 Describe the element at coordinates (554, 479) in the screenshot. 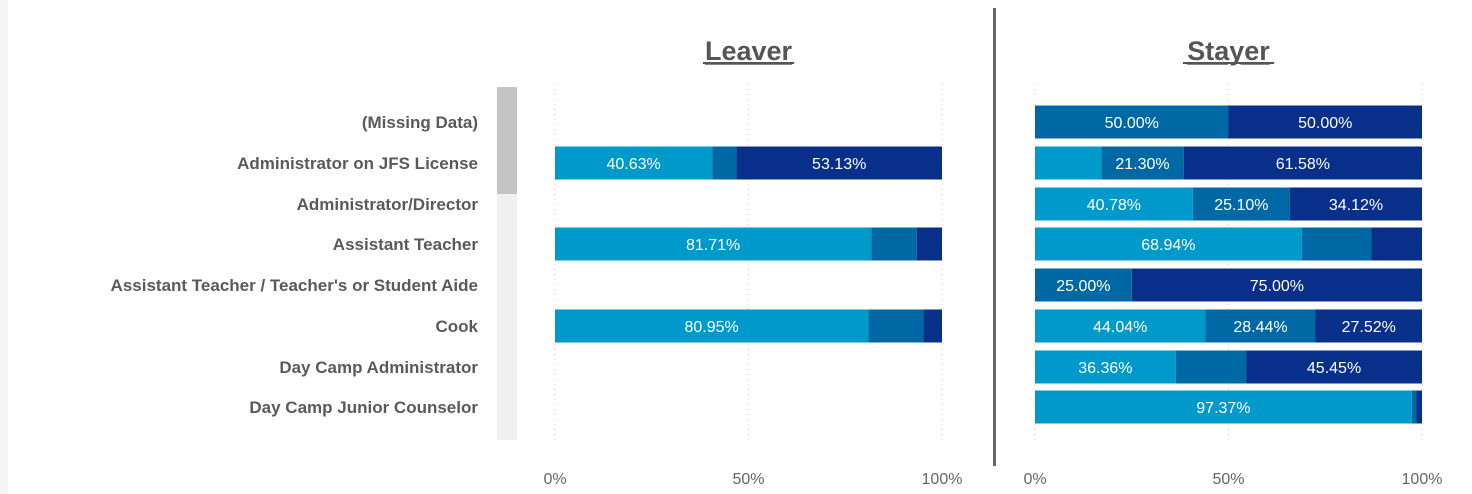

I see `leaver-x-tick-0: 0%` at that location.